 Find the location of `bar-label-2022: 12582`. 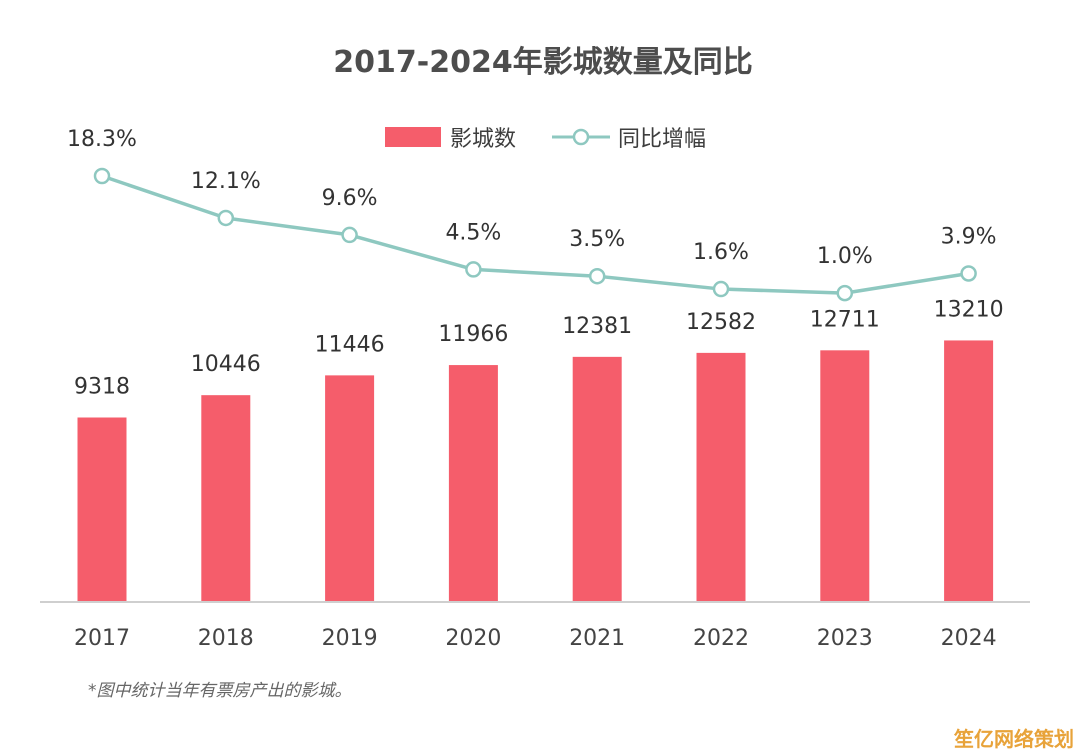

bar-label-2022: 12582 is located at coordinates (721, 322).